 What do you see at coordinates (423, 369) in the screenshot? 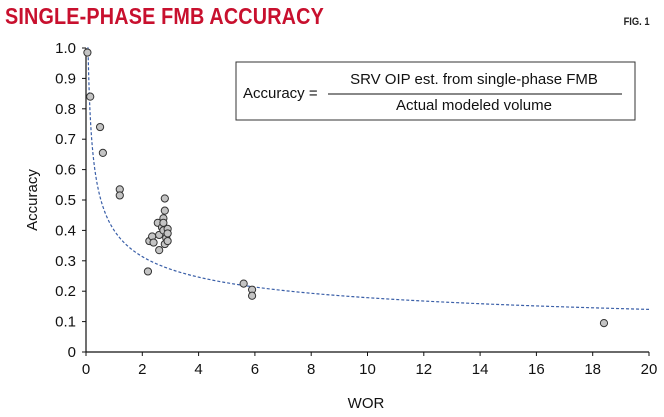
I see `x-tick-label: 12` at bounding box center [423, 369].